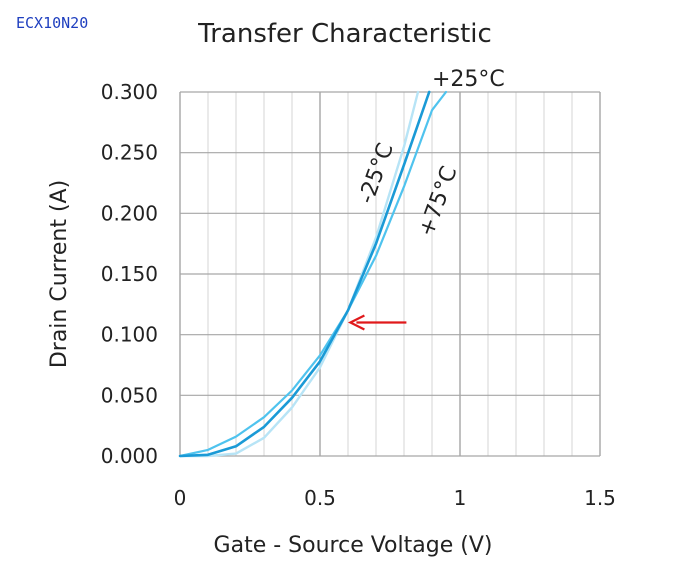 The height and width of the screenshot is (579, 679). What do you see at coordinates (353, 545) in the screenshot?
I see `x-axis-label: Gate - Source Voltage (V)` at bounding box center [353, 545].